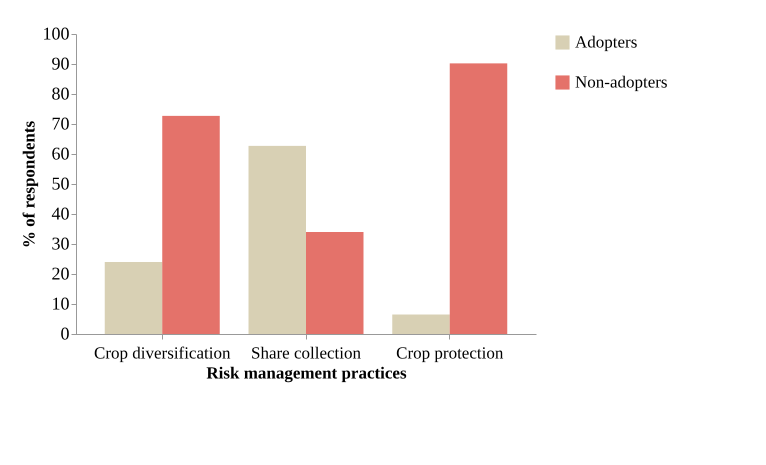 The image size is (766, 465). Describe the element at coordinates (61, 124) in the screenshot. I see `y-tick-label: 70` at that location.